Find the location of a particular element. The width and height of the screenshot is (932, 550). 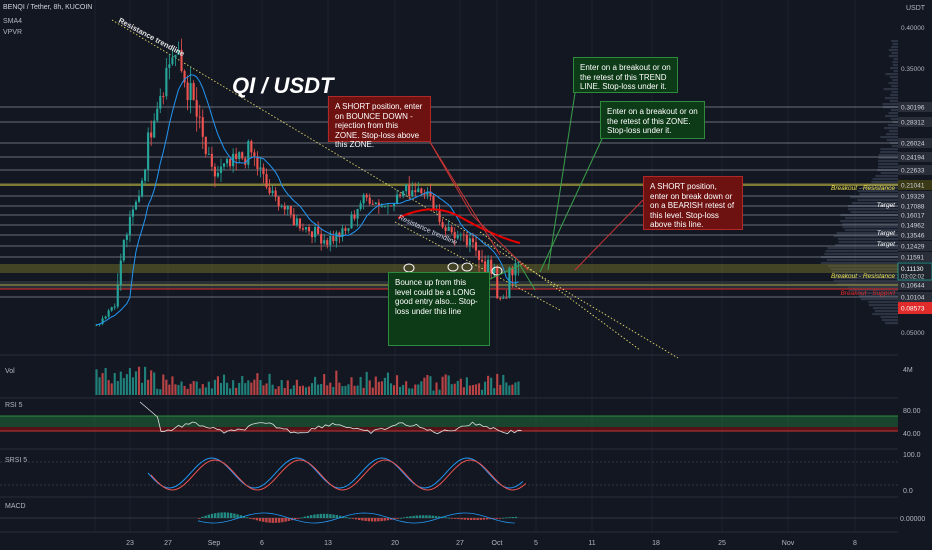

resistance-zone-lower is located at coordinates (449, 268).